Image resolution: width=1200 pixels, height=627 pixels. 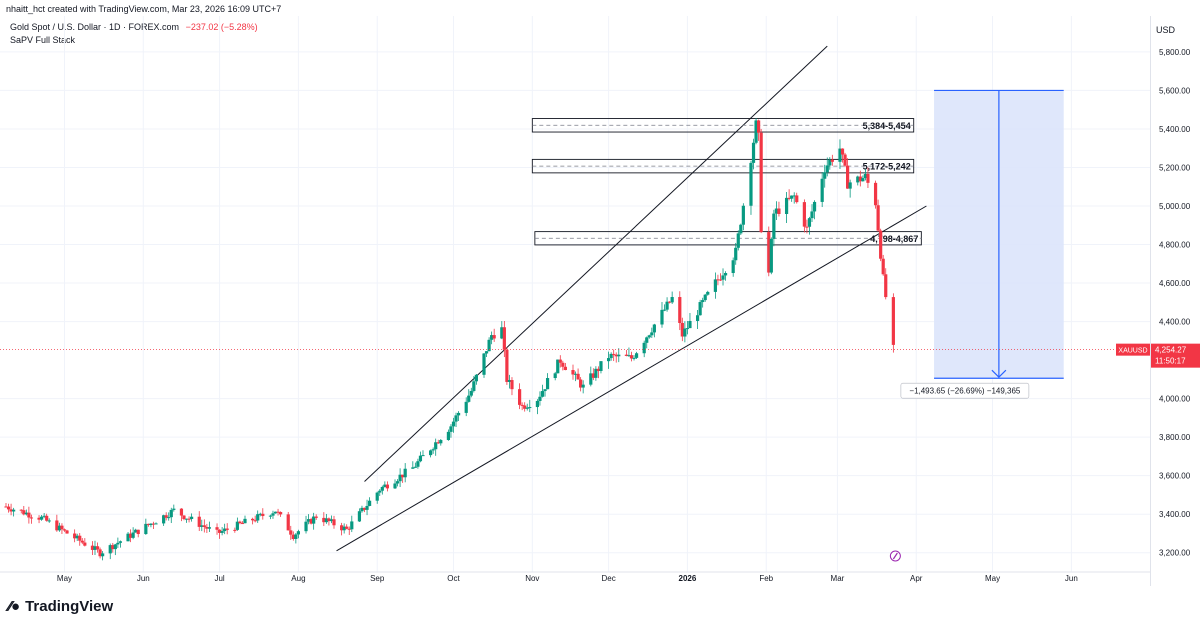 What do you see at coordinates (887, 126) in the screenshot?
I see `zone-label: 5,384-5,454` at bounding box center [887, 126].